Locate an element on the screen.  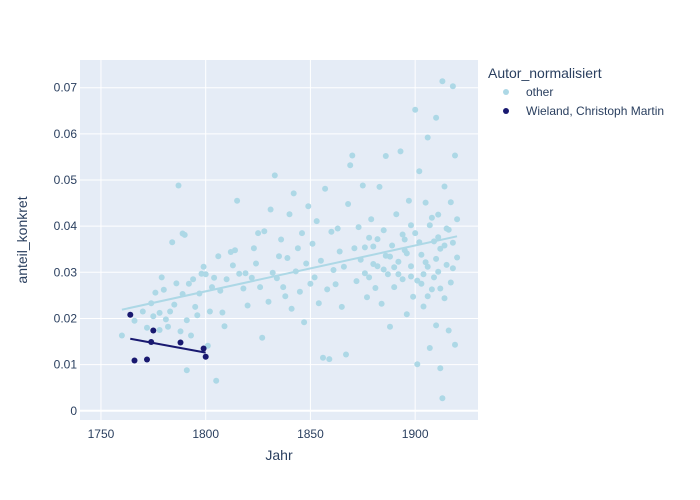
legend-item-label: other is located at coordinates (539, 92).